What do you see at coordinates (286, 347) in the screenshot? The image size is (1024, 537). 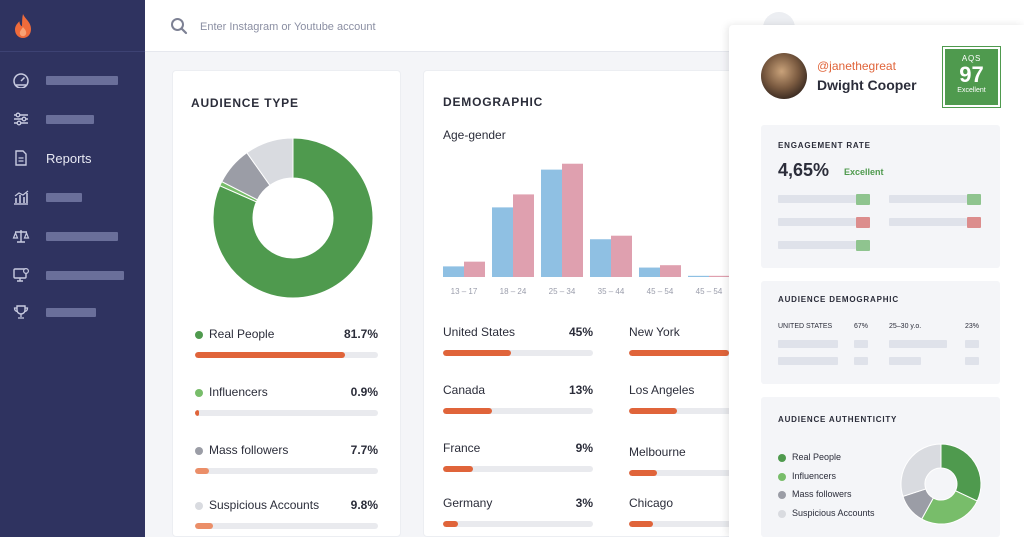 I see `audience-row-real-people: Real People 81.7%` at bounding box center [286, 347].